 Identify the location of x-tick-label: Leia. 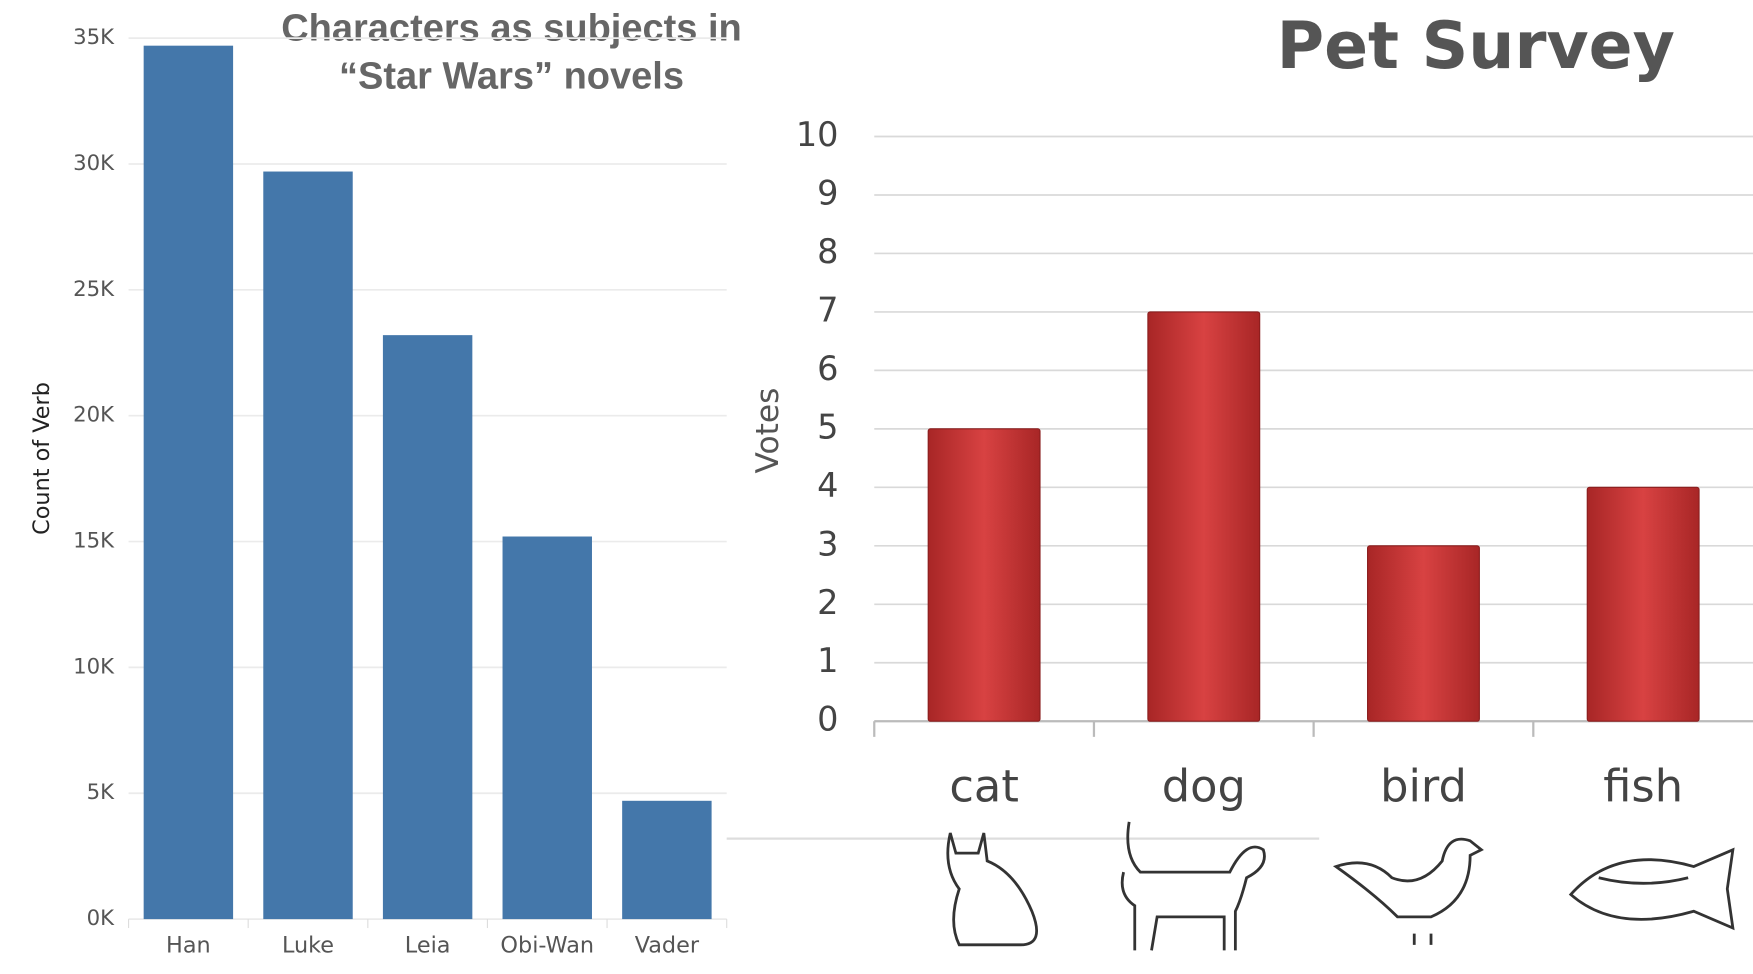
(428, 945).